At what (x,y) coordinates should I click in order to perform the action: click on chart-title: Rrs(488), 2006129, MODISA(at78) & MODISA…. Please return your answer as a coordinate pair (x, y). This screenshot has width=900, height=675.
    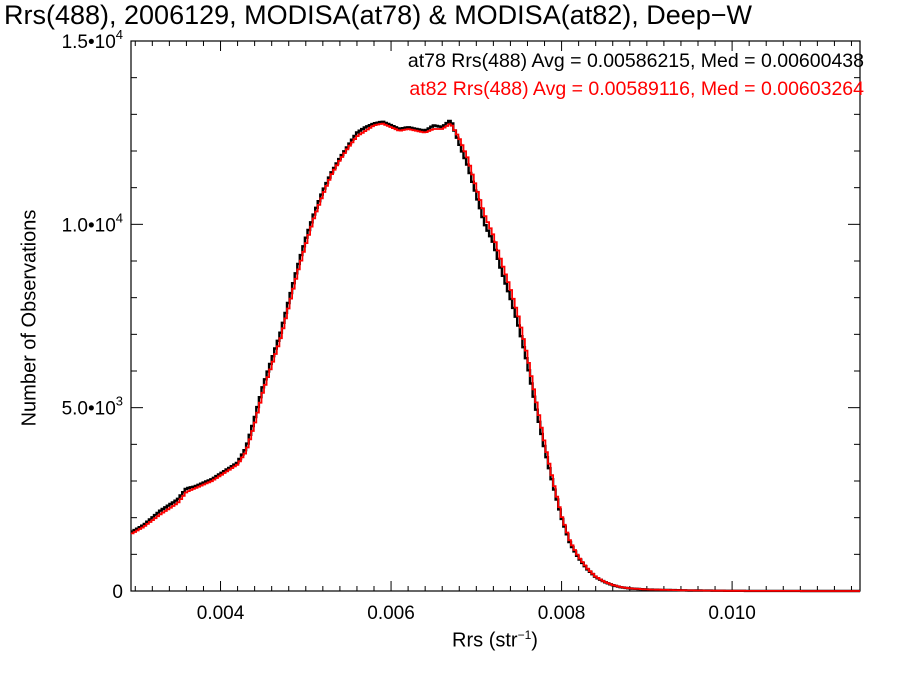
    Looking at the image, I should click on (378, 15).